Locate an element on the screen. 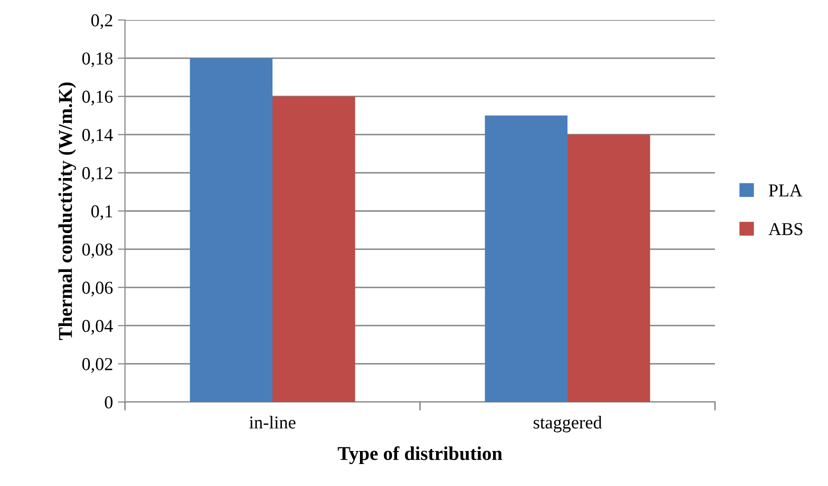 This screenshot has height=486, width=828. y-tick-label: 0,08 is located at coordinates (97, 250).